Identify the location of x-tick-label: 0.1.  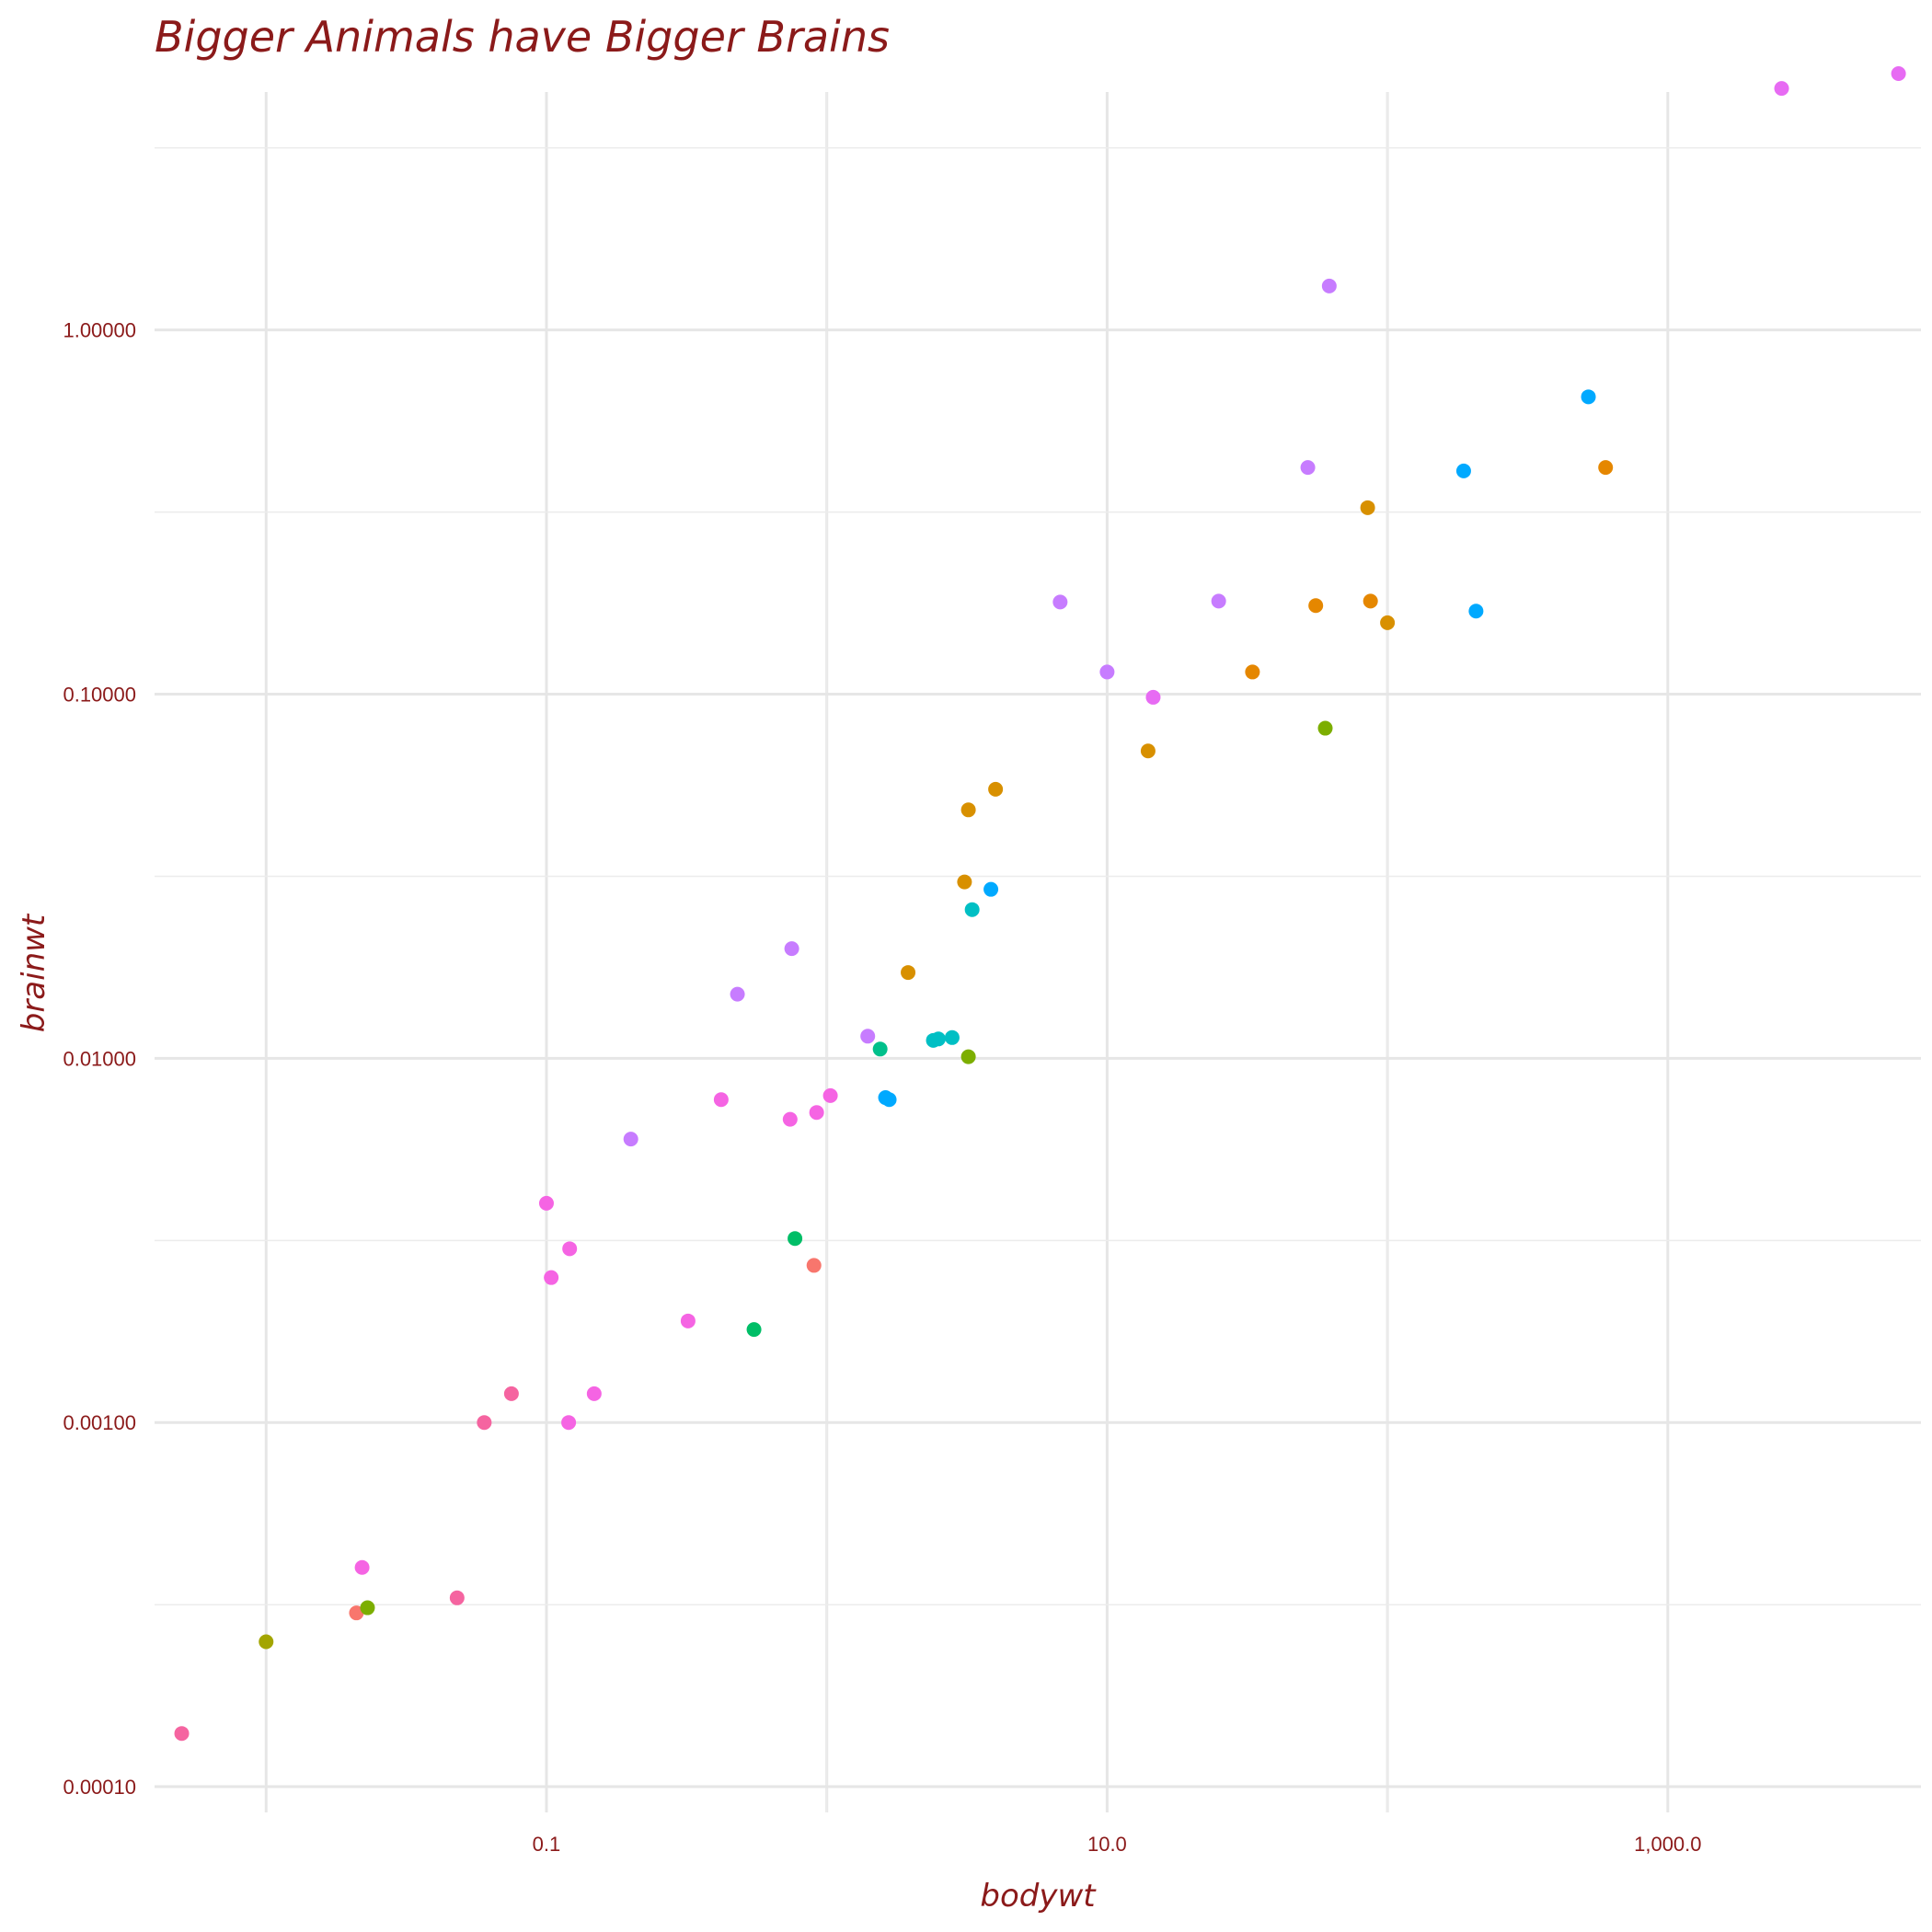
(547, 1844).